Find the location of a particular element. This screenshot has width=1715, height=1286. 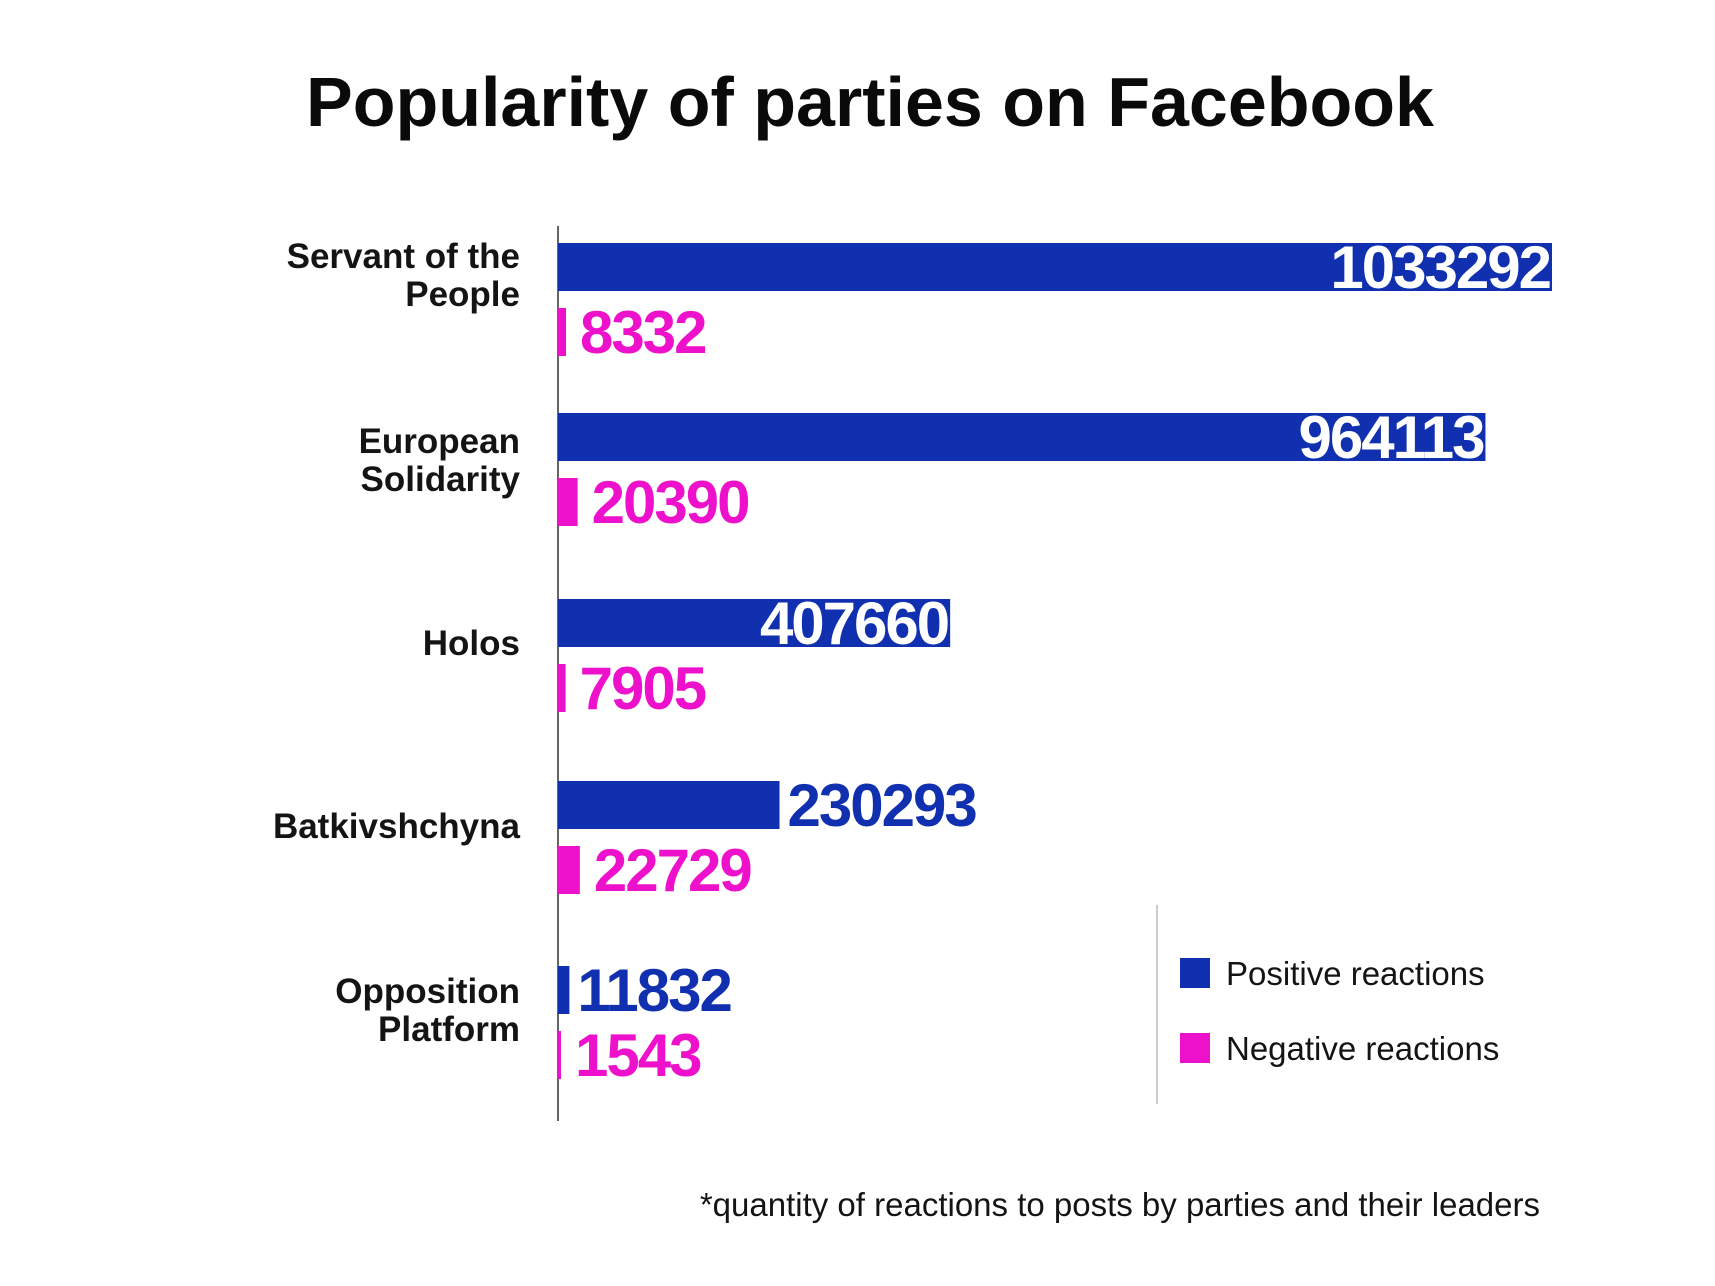

legend-swatch-negative is located at coordinates (1195, 1048).